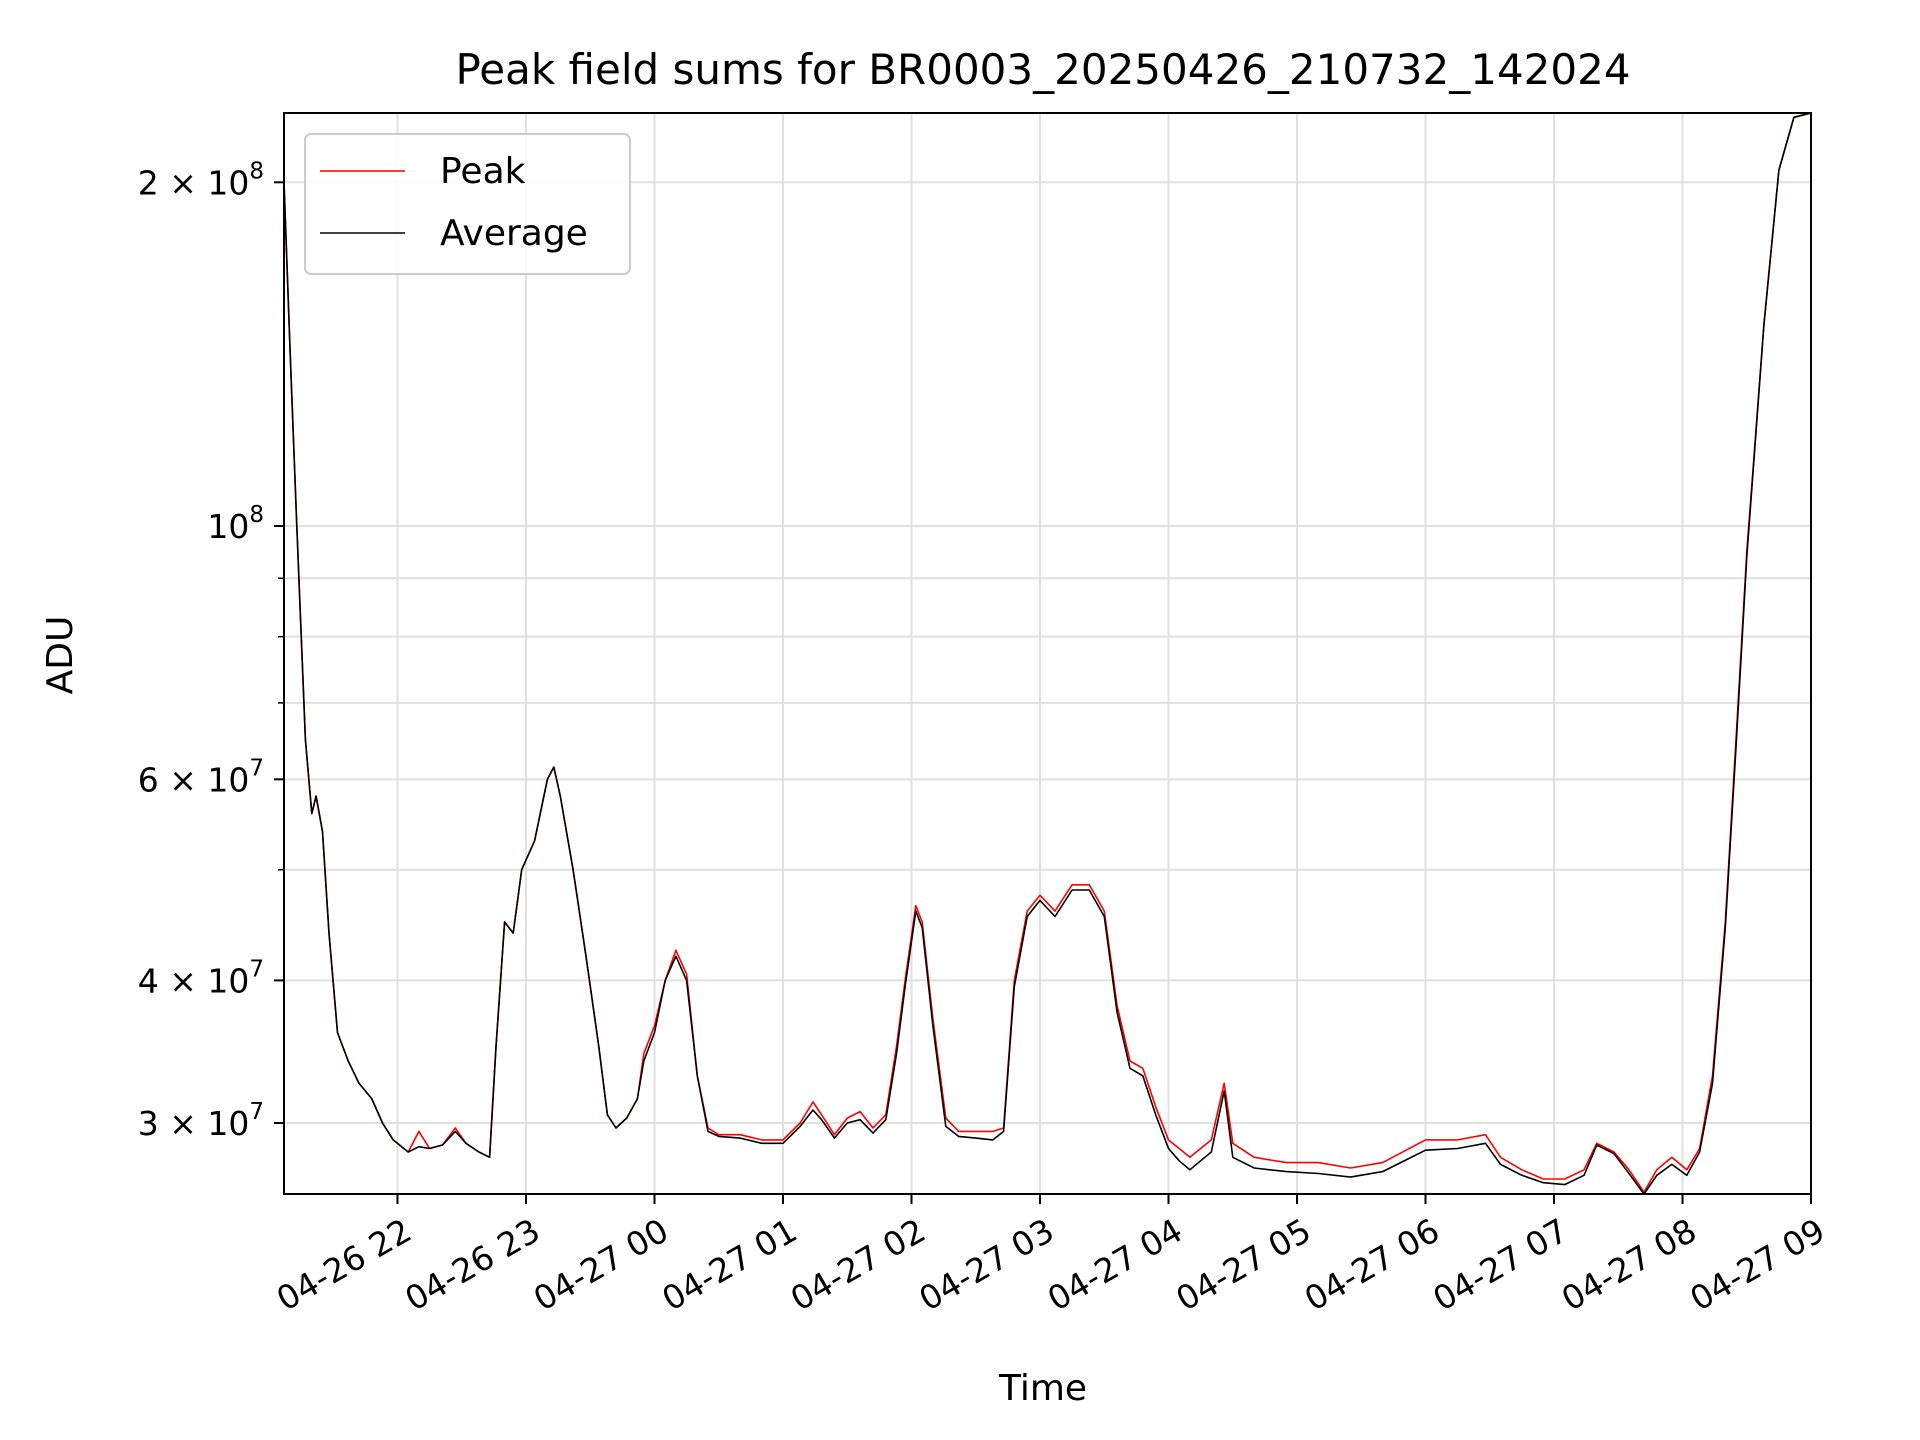  I want to click on legend-label-peak: Peak, so click(483, 171).